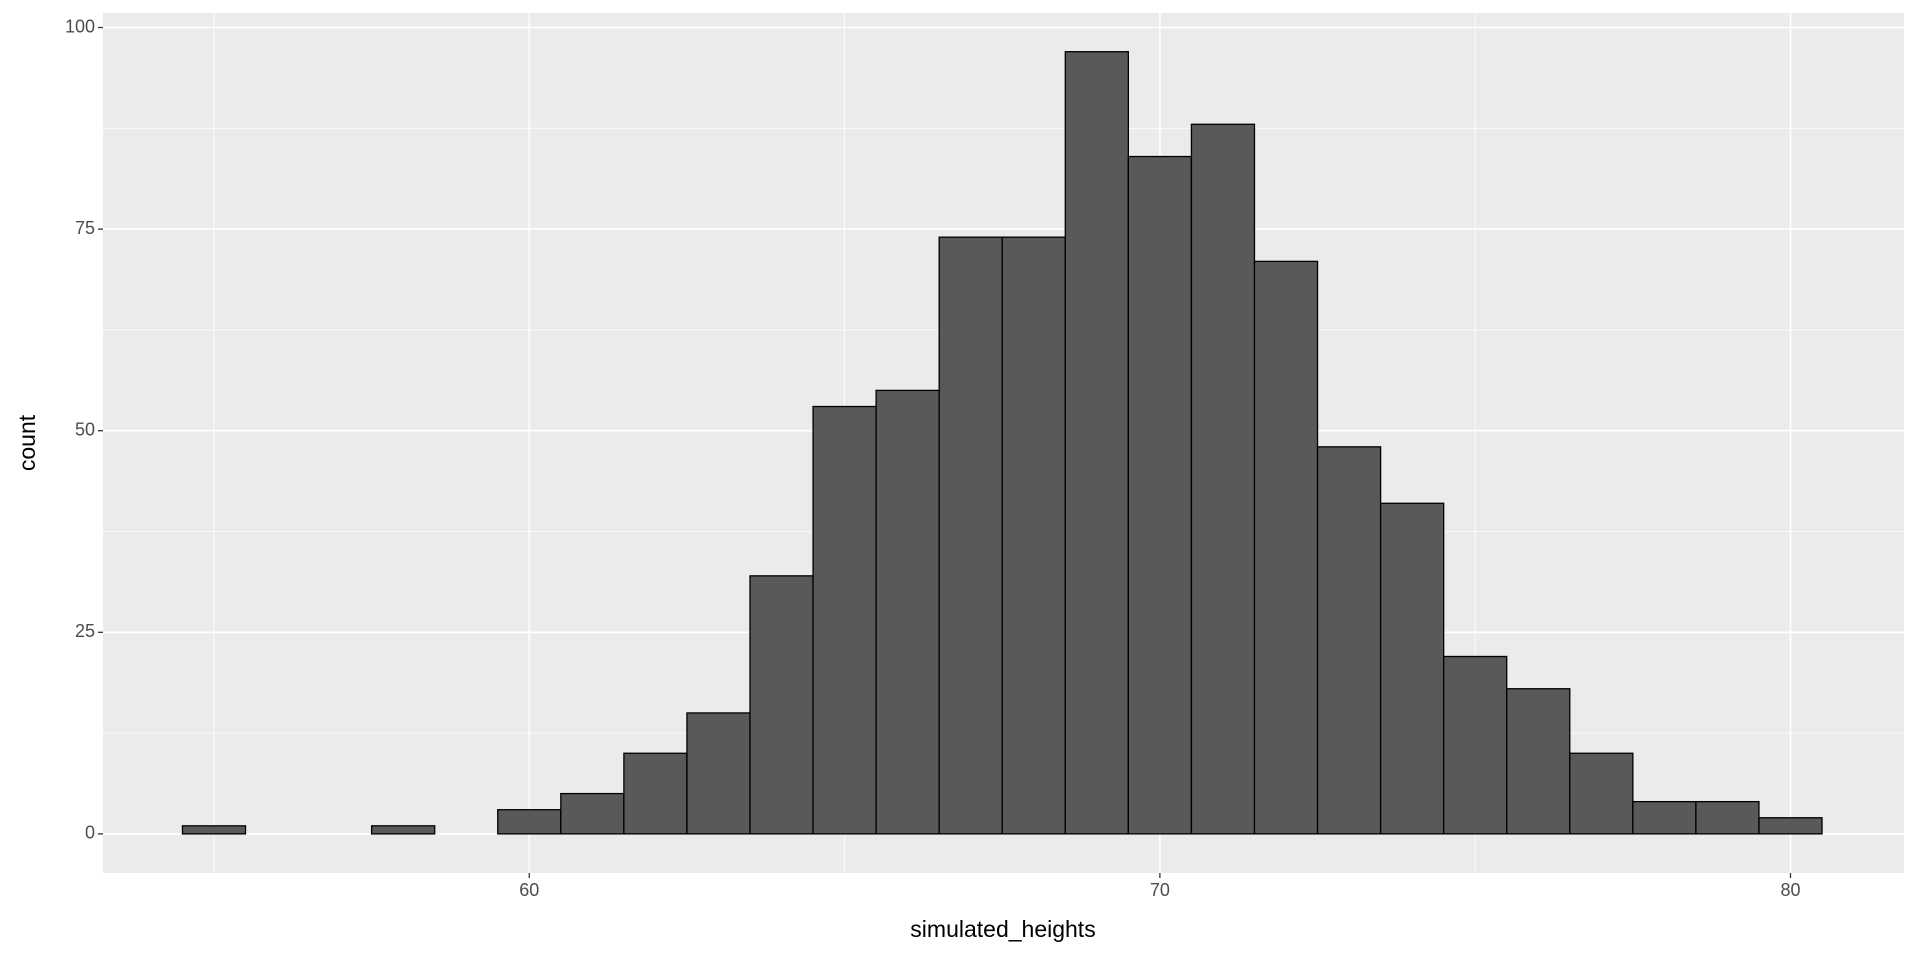 The image size is (1920, 960). What do you see at coordinates (85, 429) in the screenshot?
I see `y-tick-label: 50` at bounding box center [85, 429].